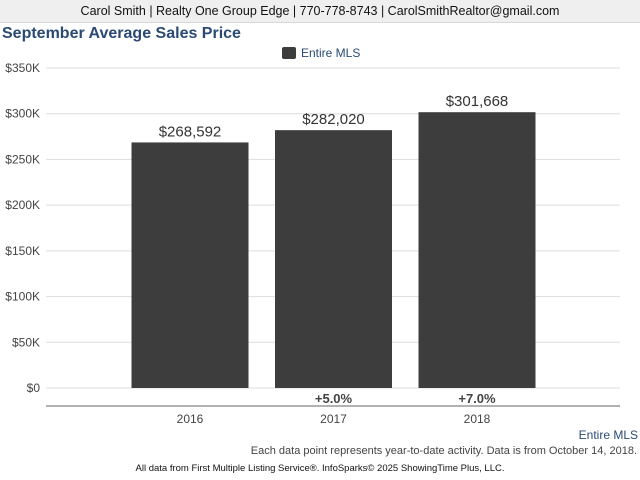 Image resolution: width=640 pixels, height=480 pixels. Describe the element at coordinates (334, 398) in the screenshot. I see `change-label: +5.0%` at that location.